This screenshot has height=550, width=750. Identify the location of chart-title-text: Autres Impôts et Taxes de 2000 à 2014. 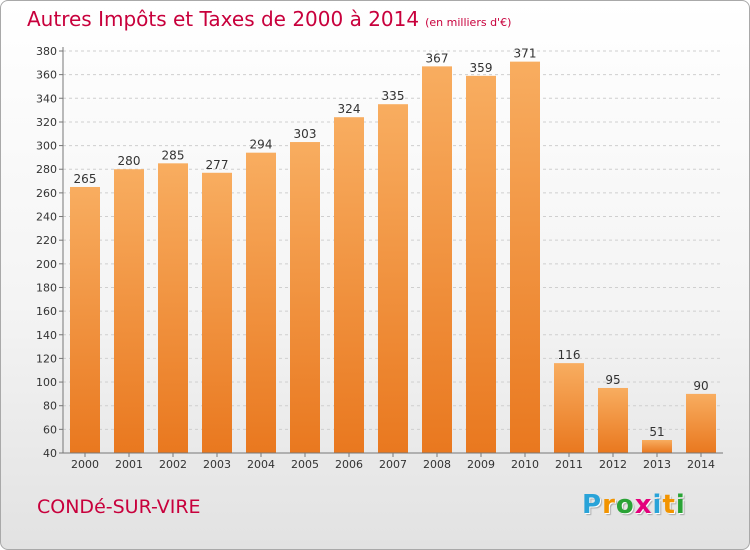
(223, 19).